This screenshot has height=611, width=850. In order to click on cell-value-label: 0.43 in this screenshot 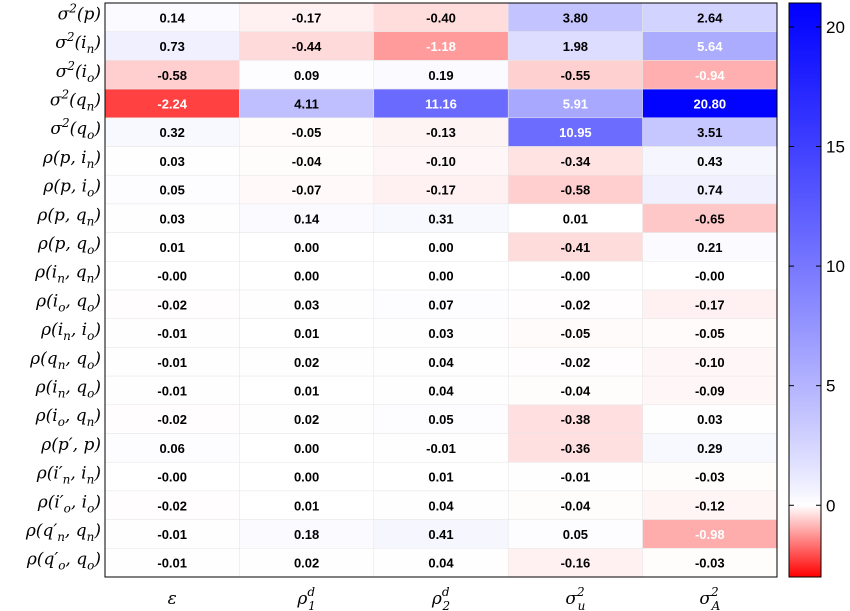, I will do `click(709, 161)`.